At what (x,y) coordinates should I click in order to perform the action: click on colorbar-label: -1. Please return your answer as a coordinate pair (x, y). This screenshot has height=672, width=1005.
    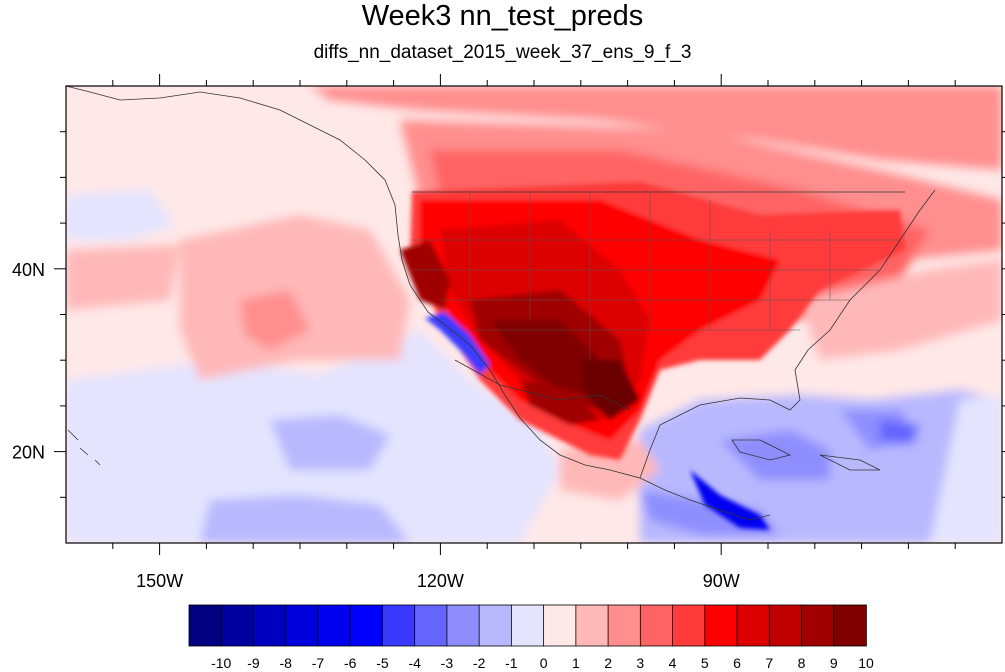
    Looking at the image, I should click on (511, 663).